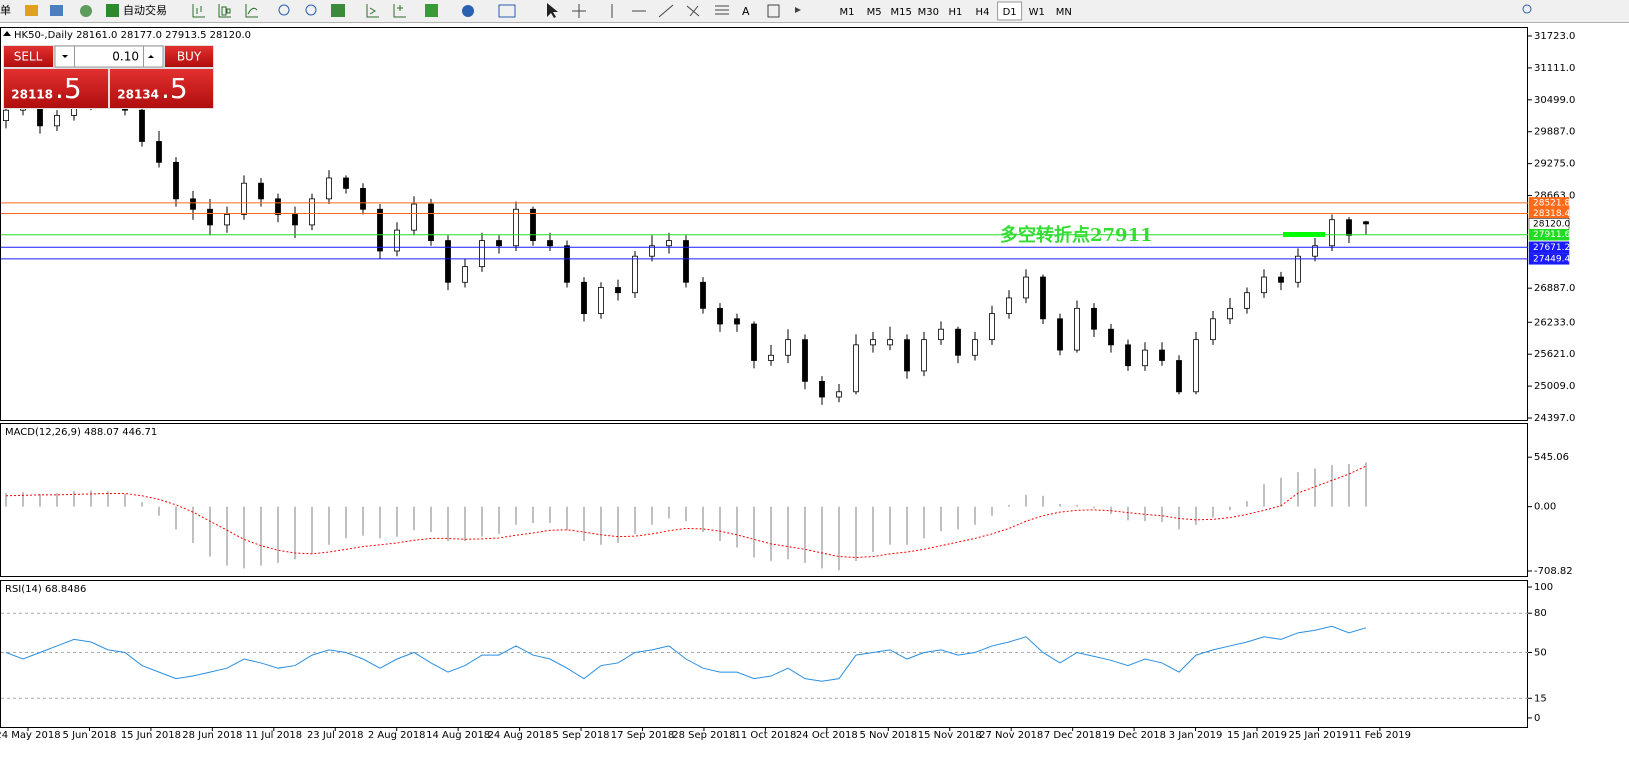  Describe the element at coordinates (746, 11) in the screenshot. I see `icon: A` at that location.